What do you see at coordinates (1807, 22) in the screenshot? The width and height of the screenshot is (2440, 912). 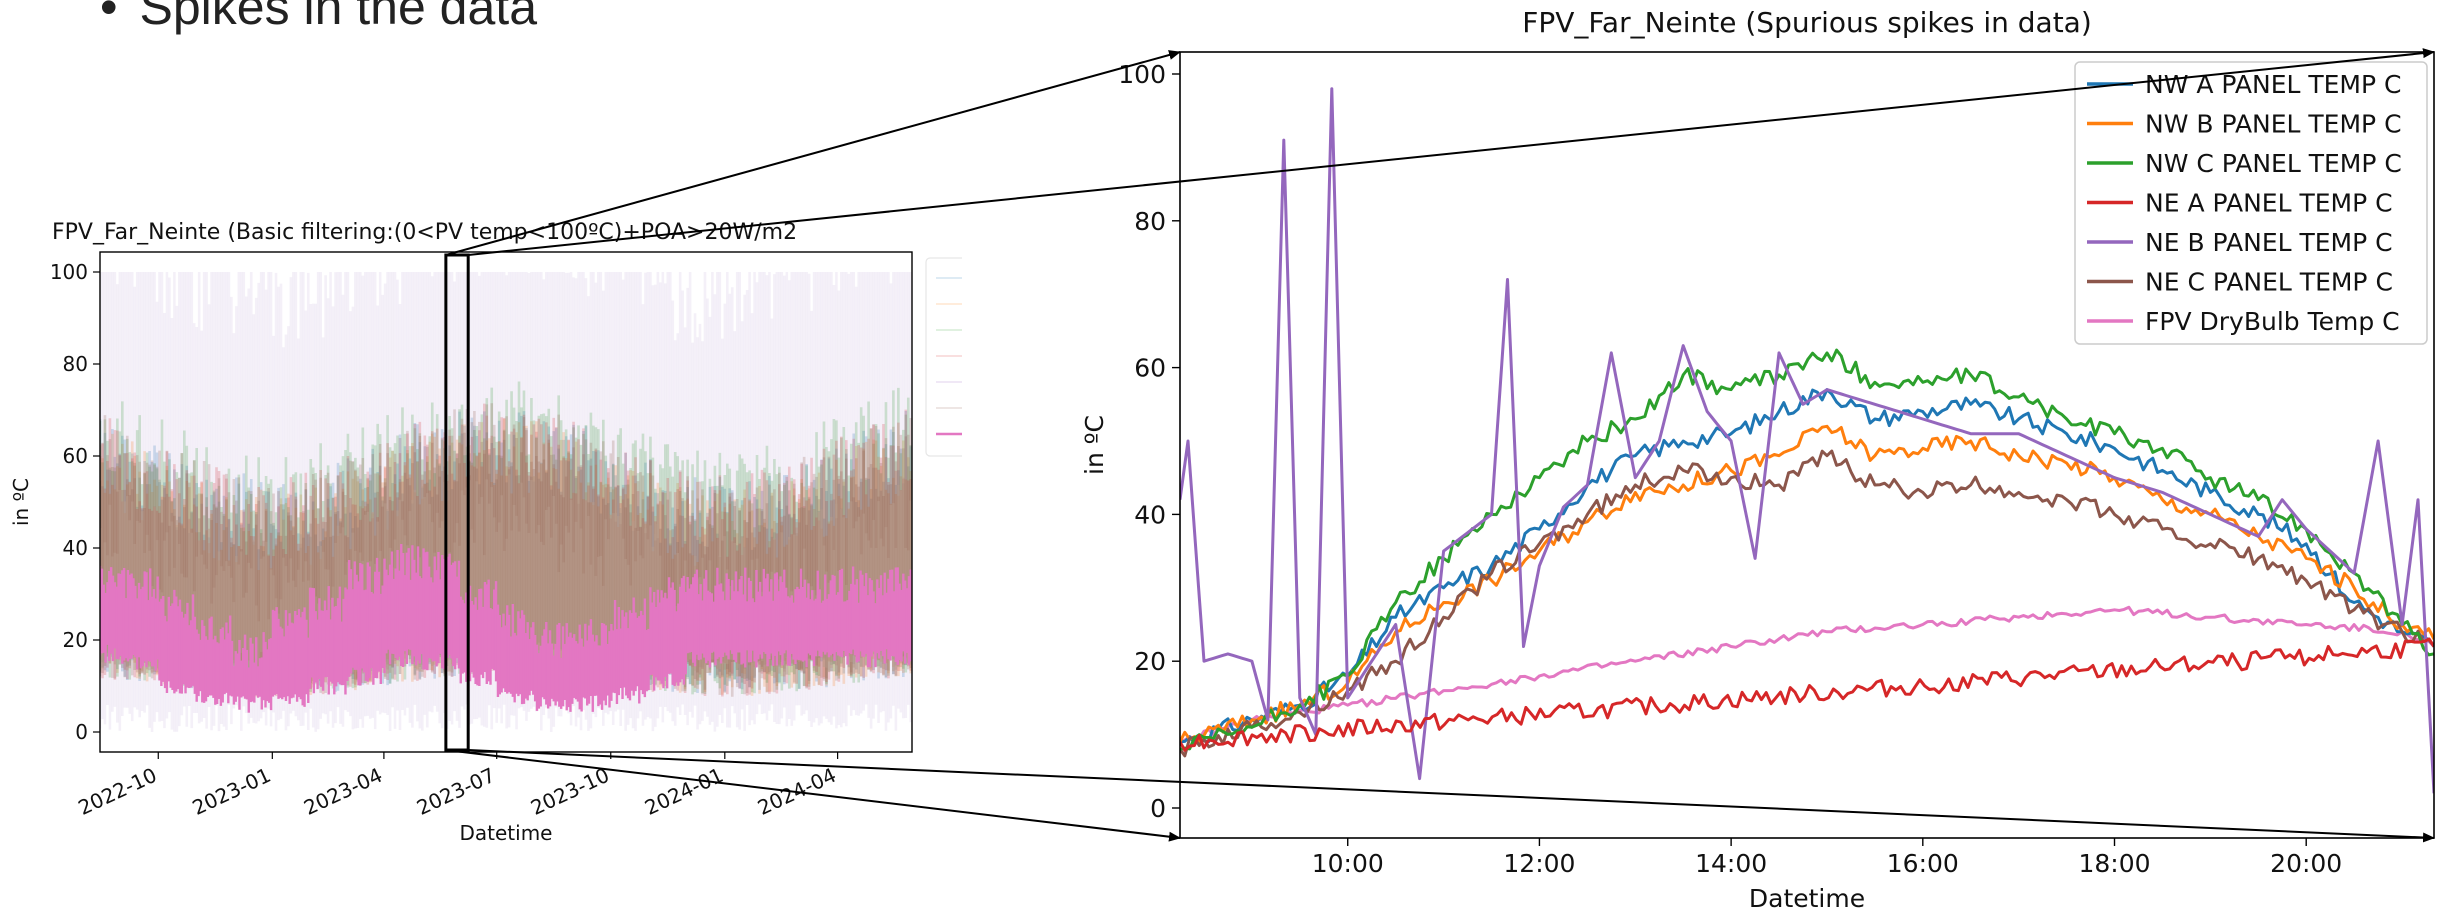 I see `chart2-title: FPV_Far_Neinte (Spurious spikes in data)` at bounding box center [1807, 22].